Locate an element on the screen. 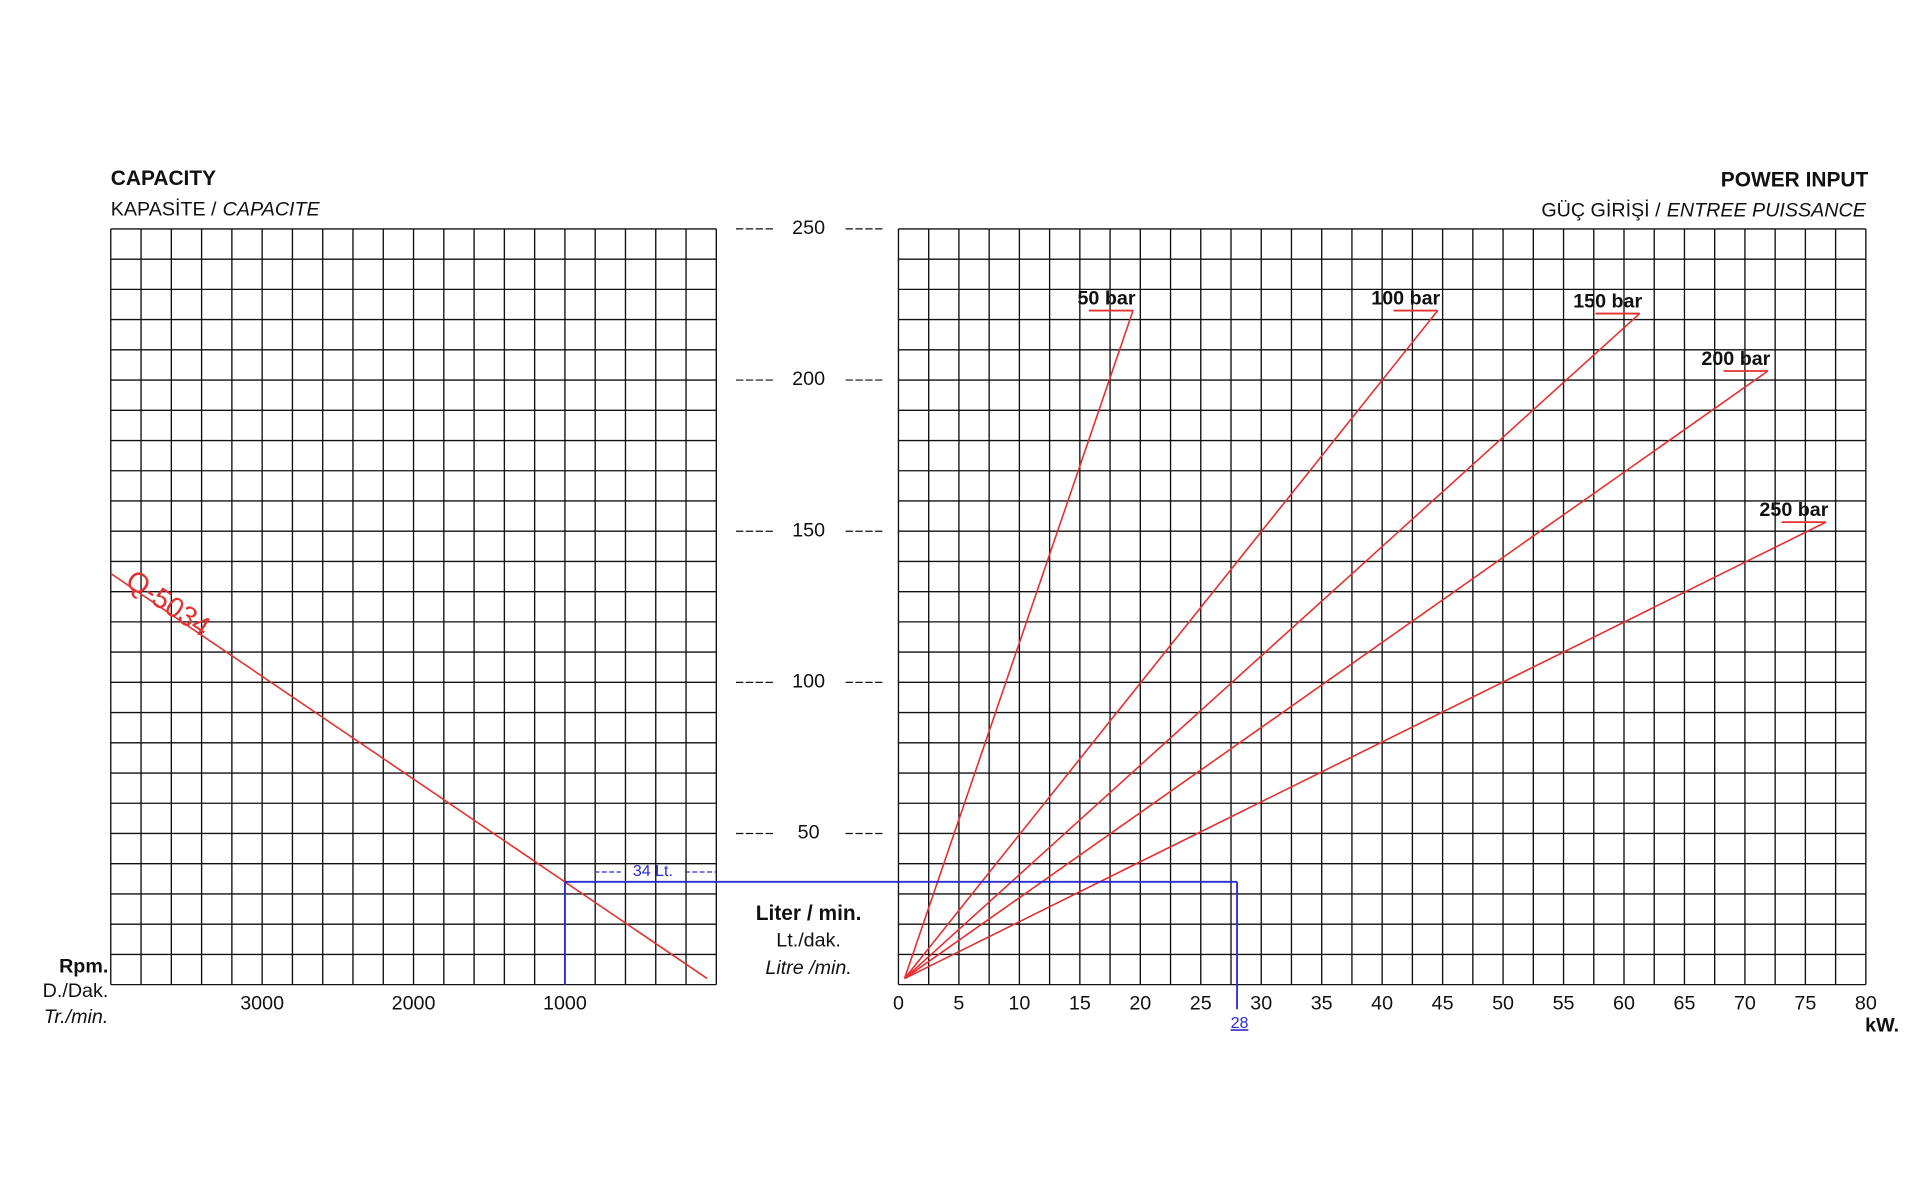 This screenshot has height=1200, width=1920. subtitle-part: KAPASİTE / is located at coordinates (164, 209).